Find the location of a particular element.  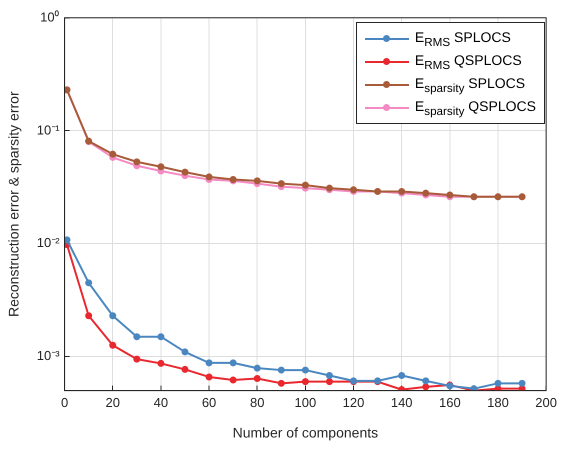

x-tick-label: 0 is located at coordinates (64, 402).